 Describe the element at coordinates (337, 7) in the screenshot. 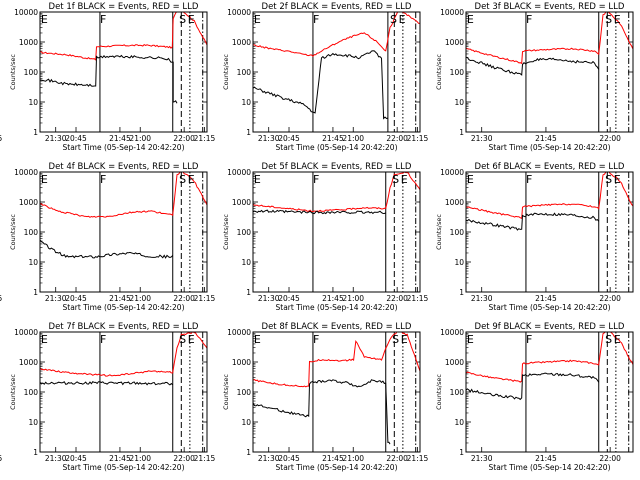

I see `panel-title: Det 2f BLACK = Events, RED = LLD` at that location.